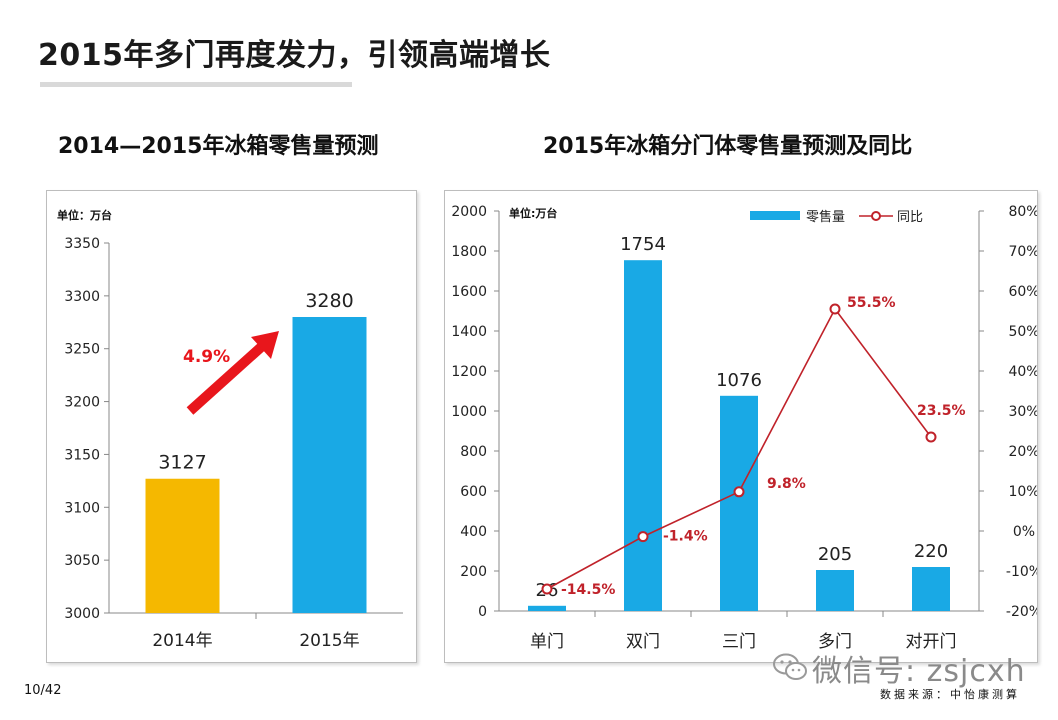  I want to click on x-tick-label: 三门, so click(739, 642).